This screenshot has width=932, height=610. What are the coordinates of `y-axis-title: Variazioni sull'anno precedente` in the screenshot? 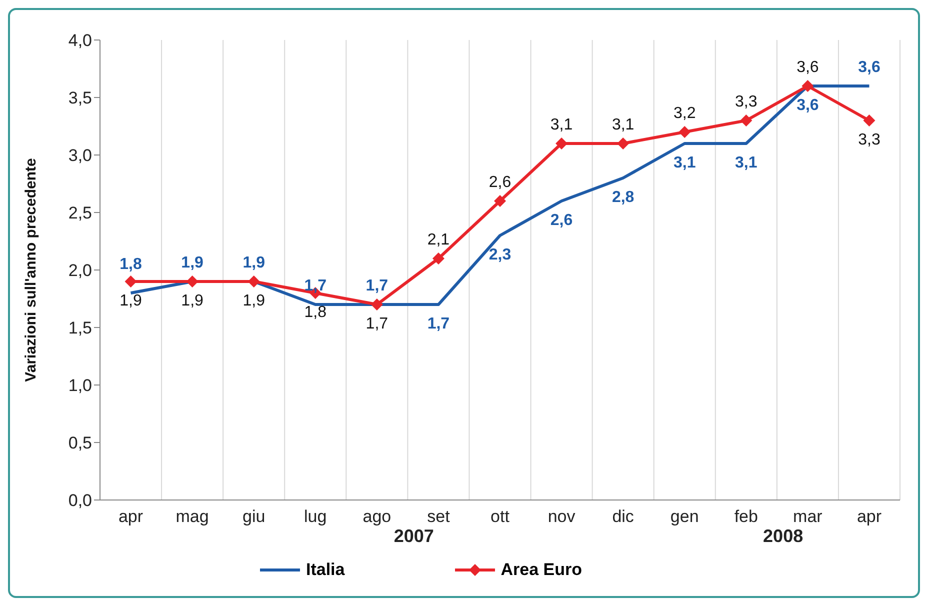 It's located at (31, 270).